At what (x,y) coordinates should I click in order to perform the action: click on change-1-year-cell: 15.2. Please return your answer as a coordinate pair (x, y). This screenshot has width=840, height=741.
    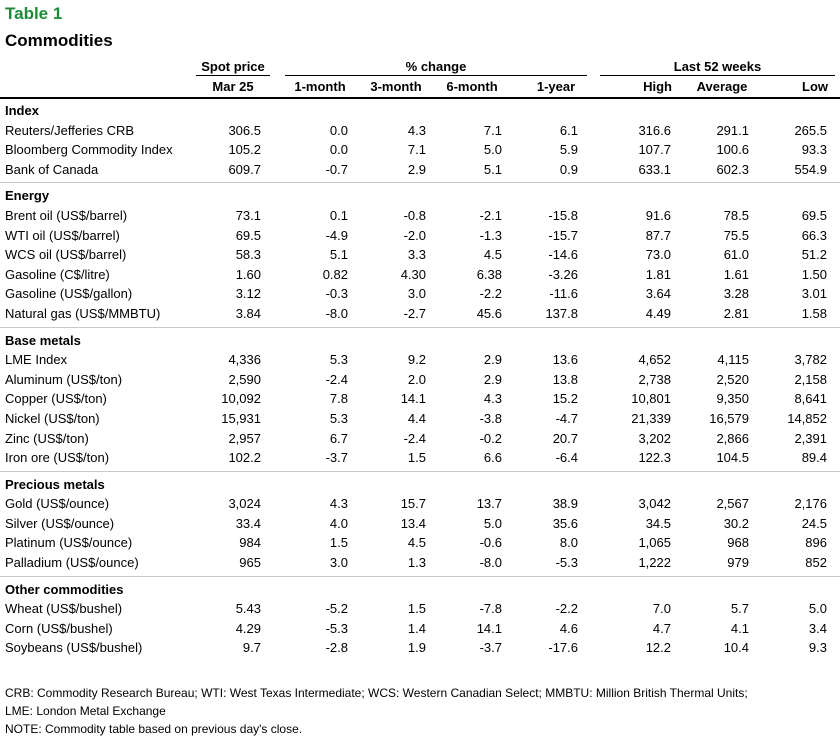
    Looking at the image, I should click on (565, 399).